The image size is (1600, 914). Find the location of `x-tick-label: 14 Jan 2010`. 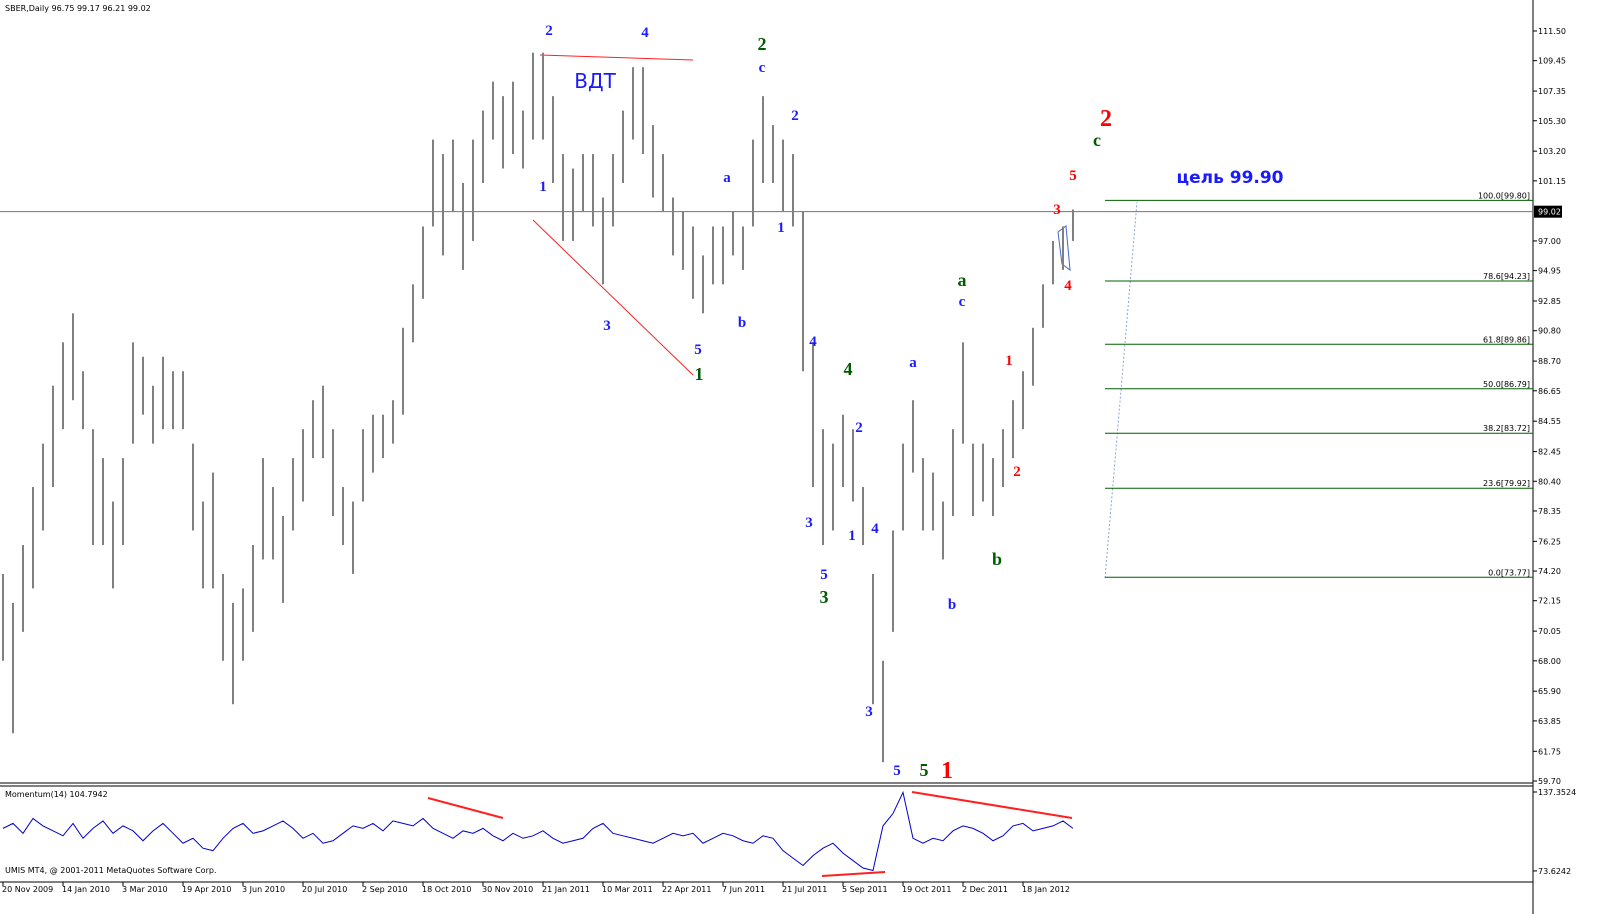

x-tick-label: 14 Jan 2010 is located at coordinates (86, 889).